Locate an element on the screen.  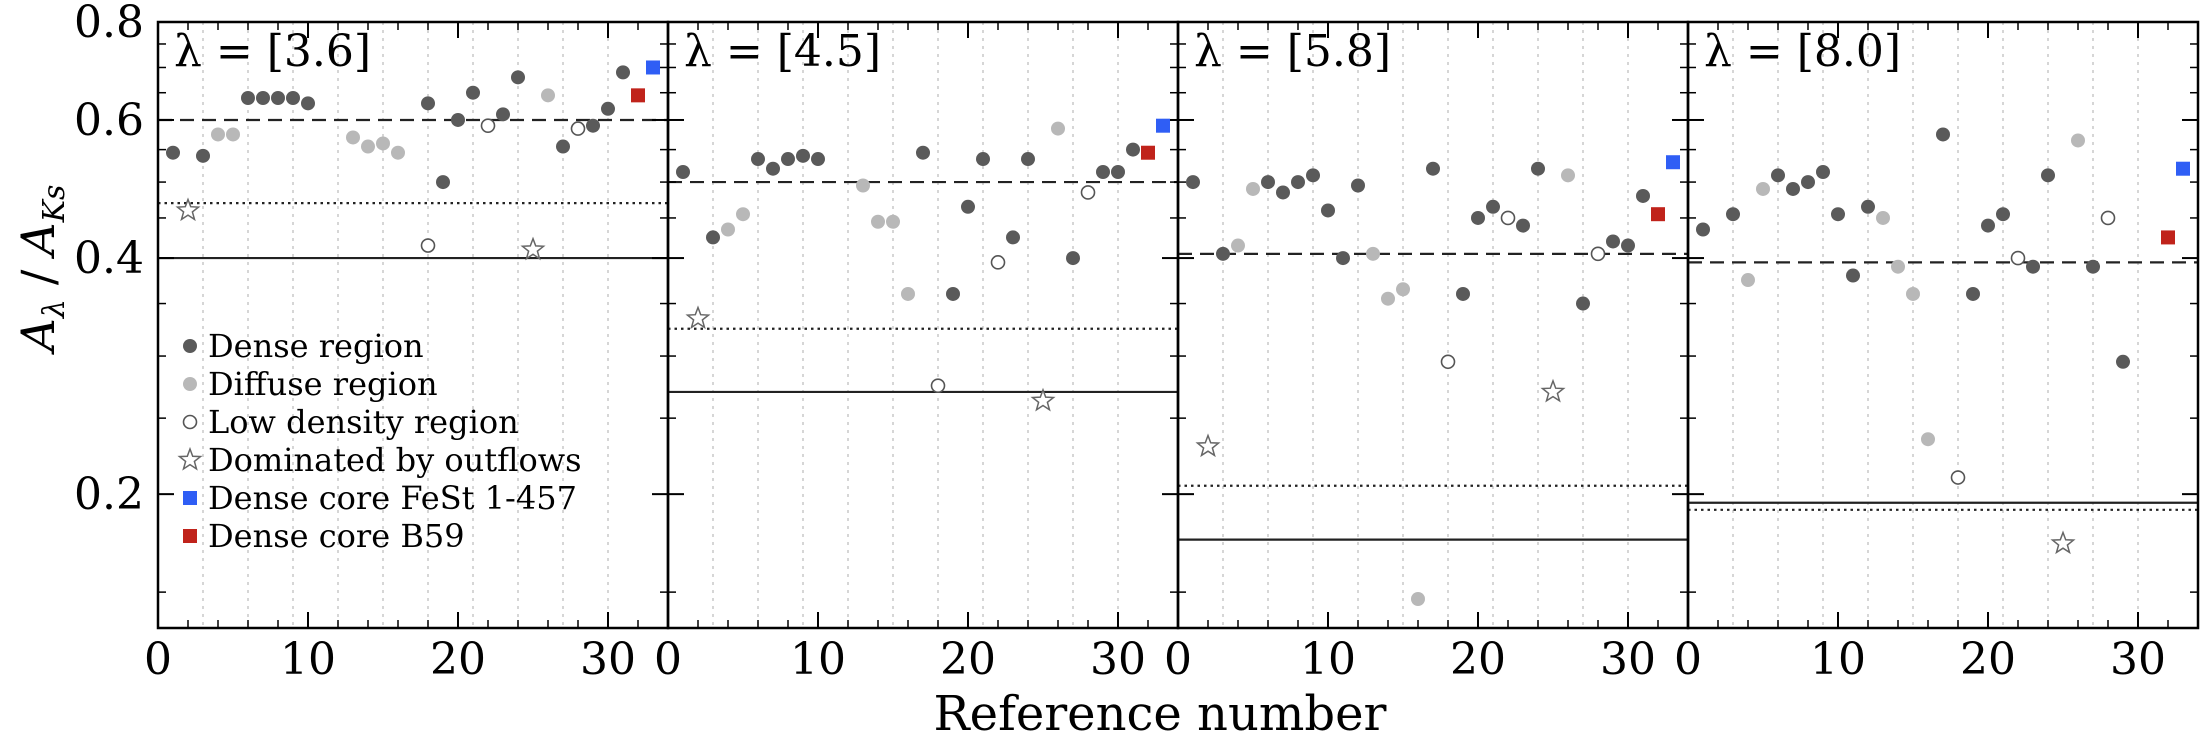
panel-title: λ = [3.6] is located at coordinates (272, 51).